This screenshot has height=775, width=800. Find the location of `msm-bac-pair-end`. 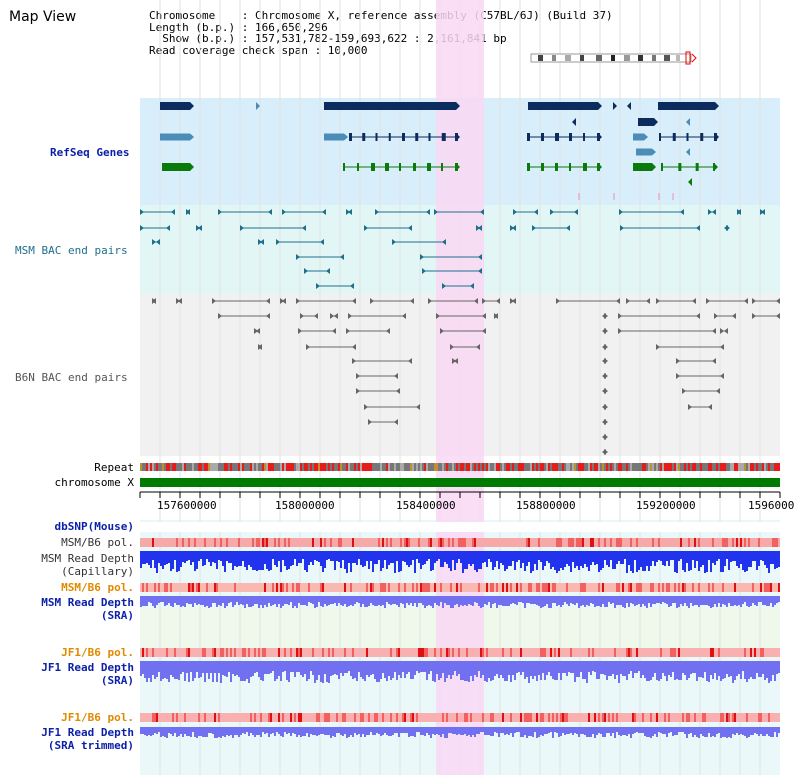

msm-bac-pair-end is located at coordinates (318, 286).